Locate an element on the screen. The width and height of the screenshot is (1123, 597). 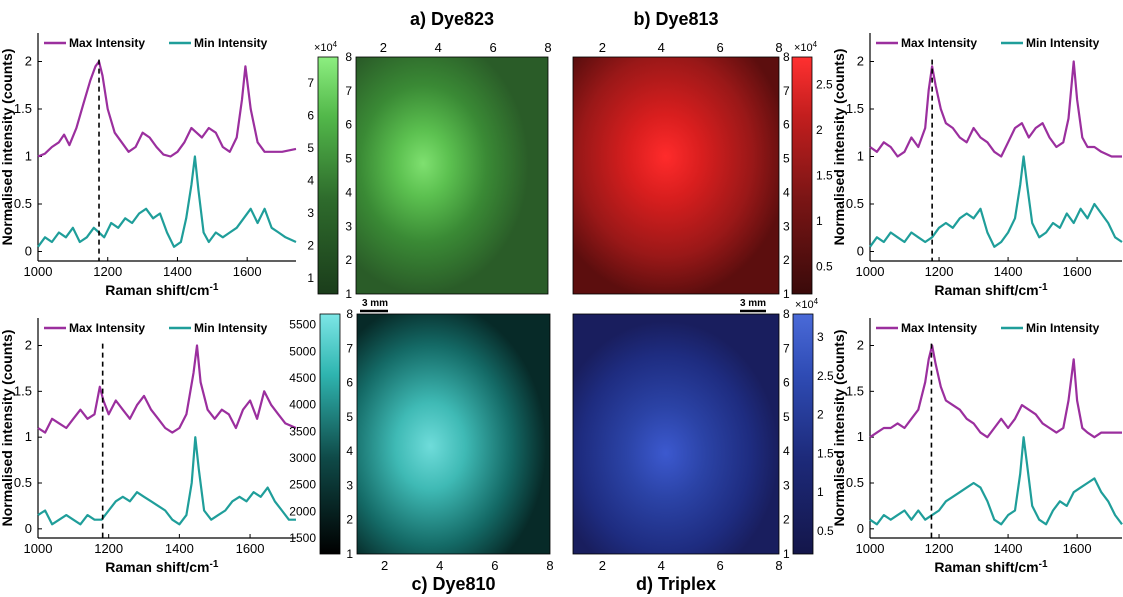
colorbar-tick-label: 5000 is located at coordinates (302, 351).